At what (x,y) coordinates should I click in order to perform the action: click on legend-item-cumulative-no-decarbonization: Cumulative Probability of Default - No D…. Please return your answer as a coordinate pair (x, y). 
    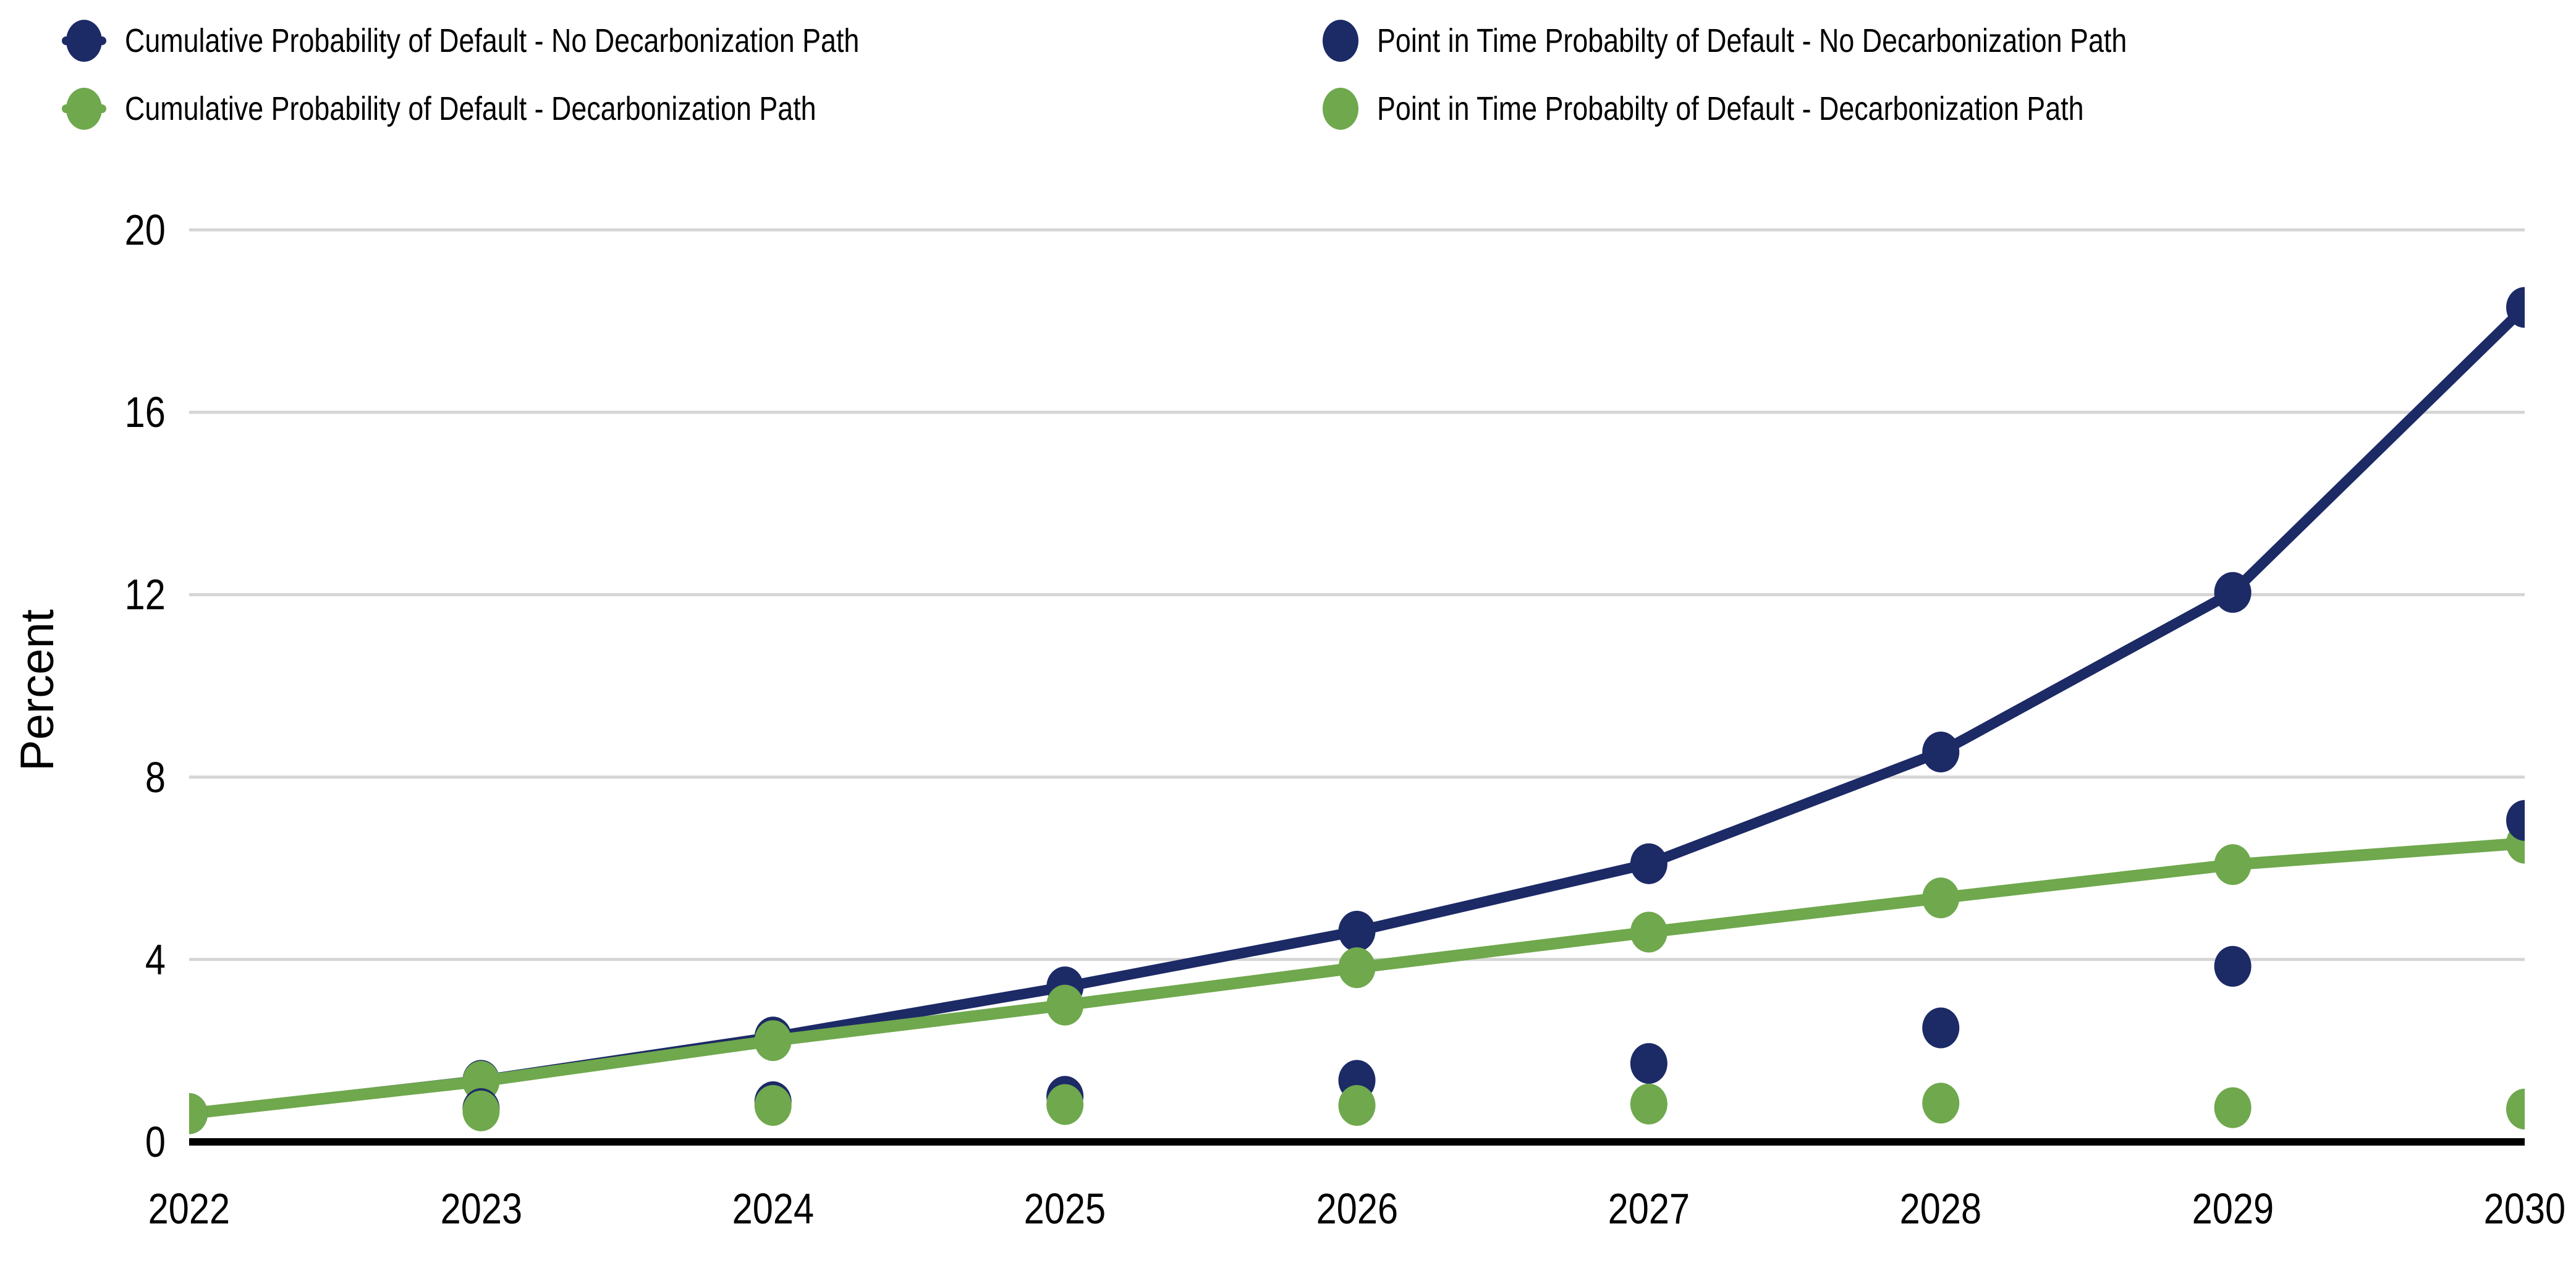
    Looking at the image, I should click on (536, 41).